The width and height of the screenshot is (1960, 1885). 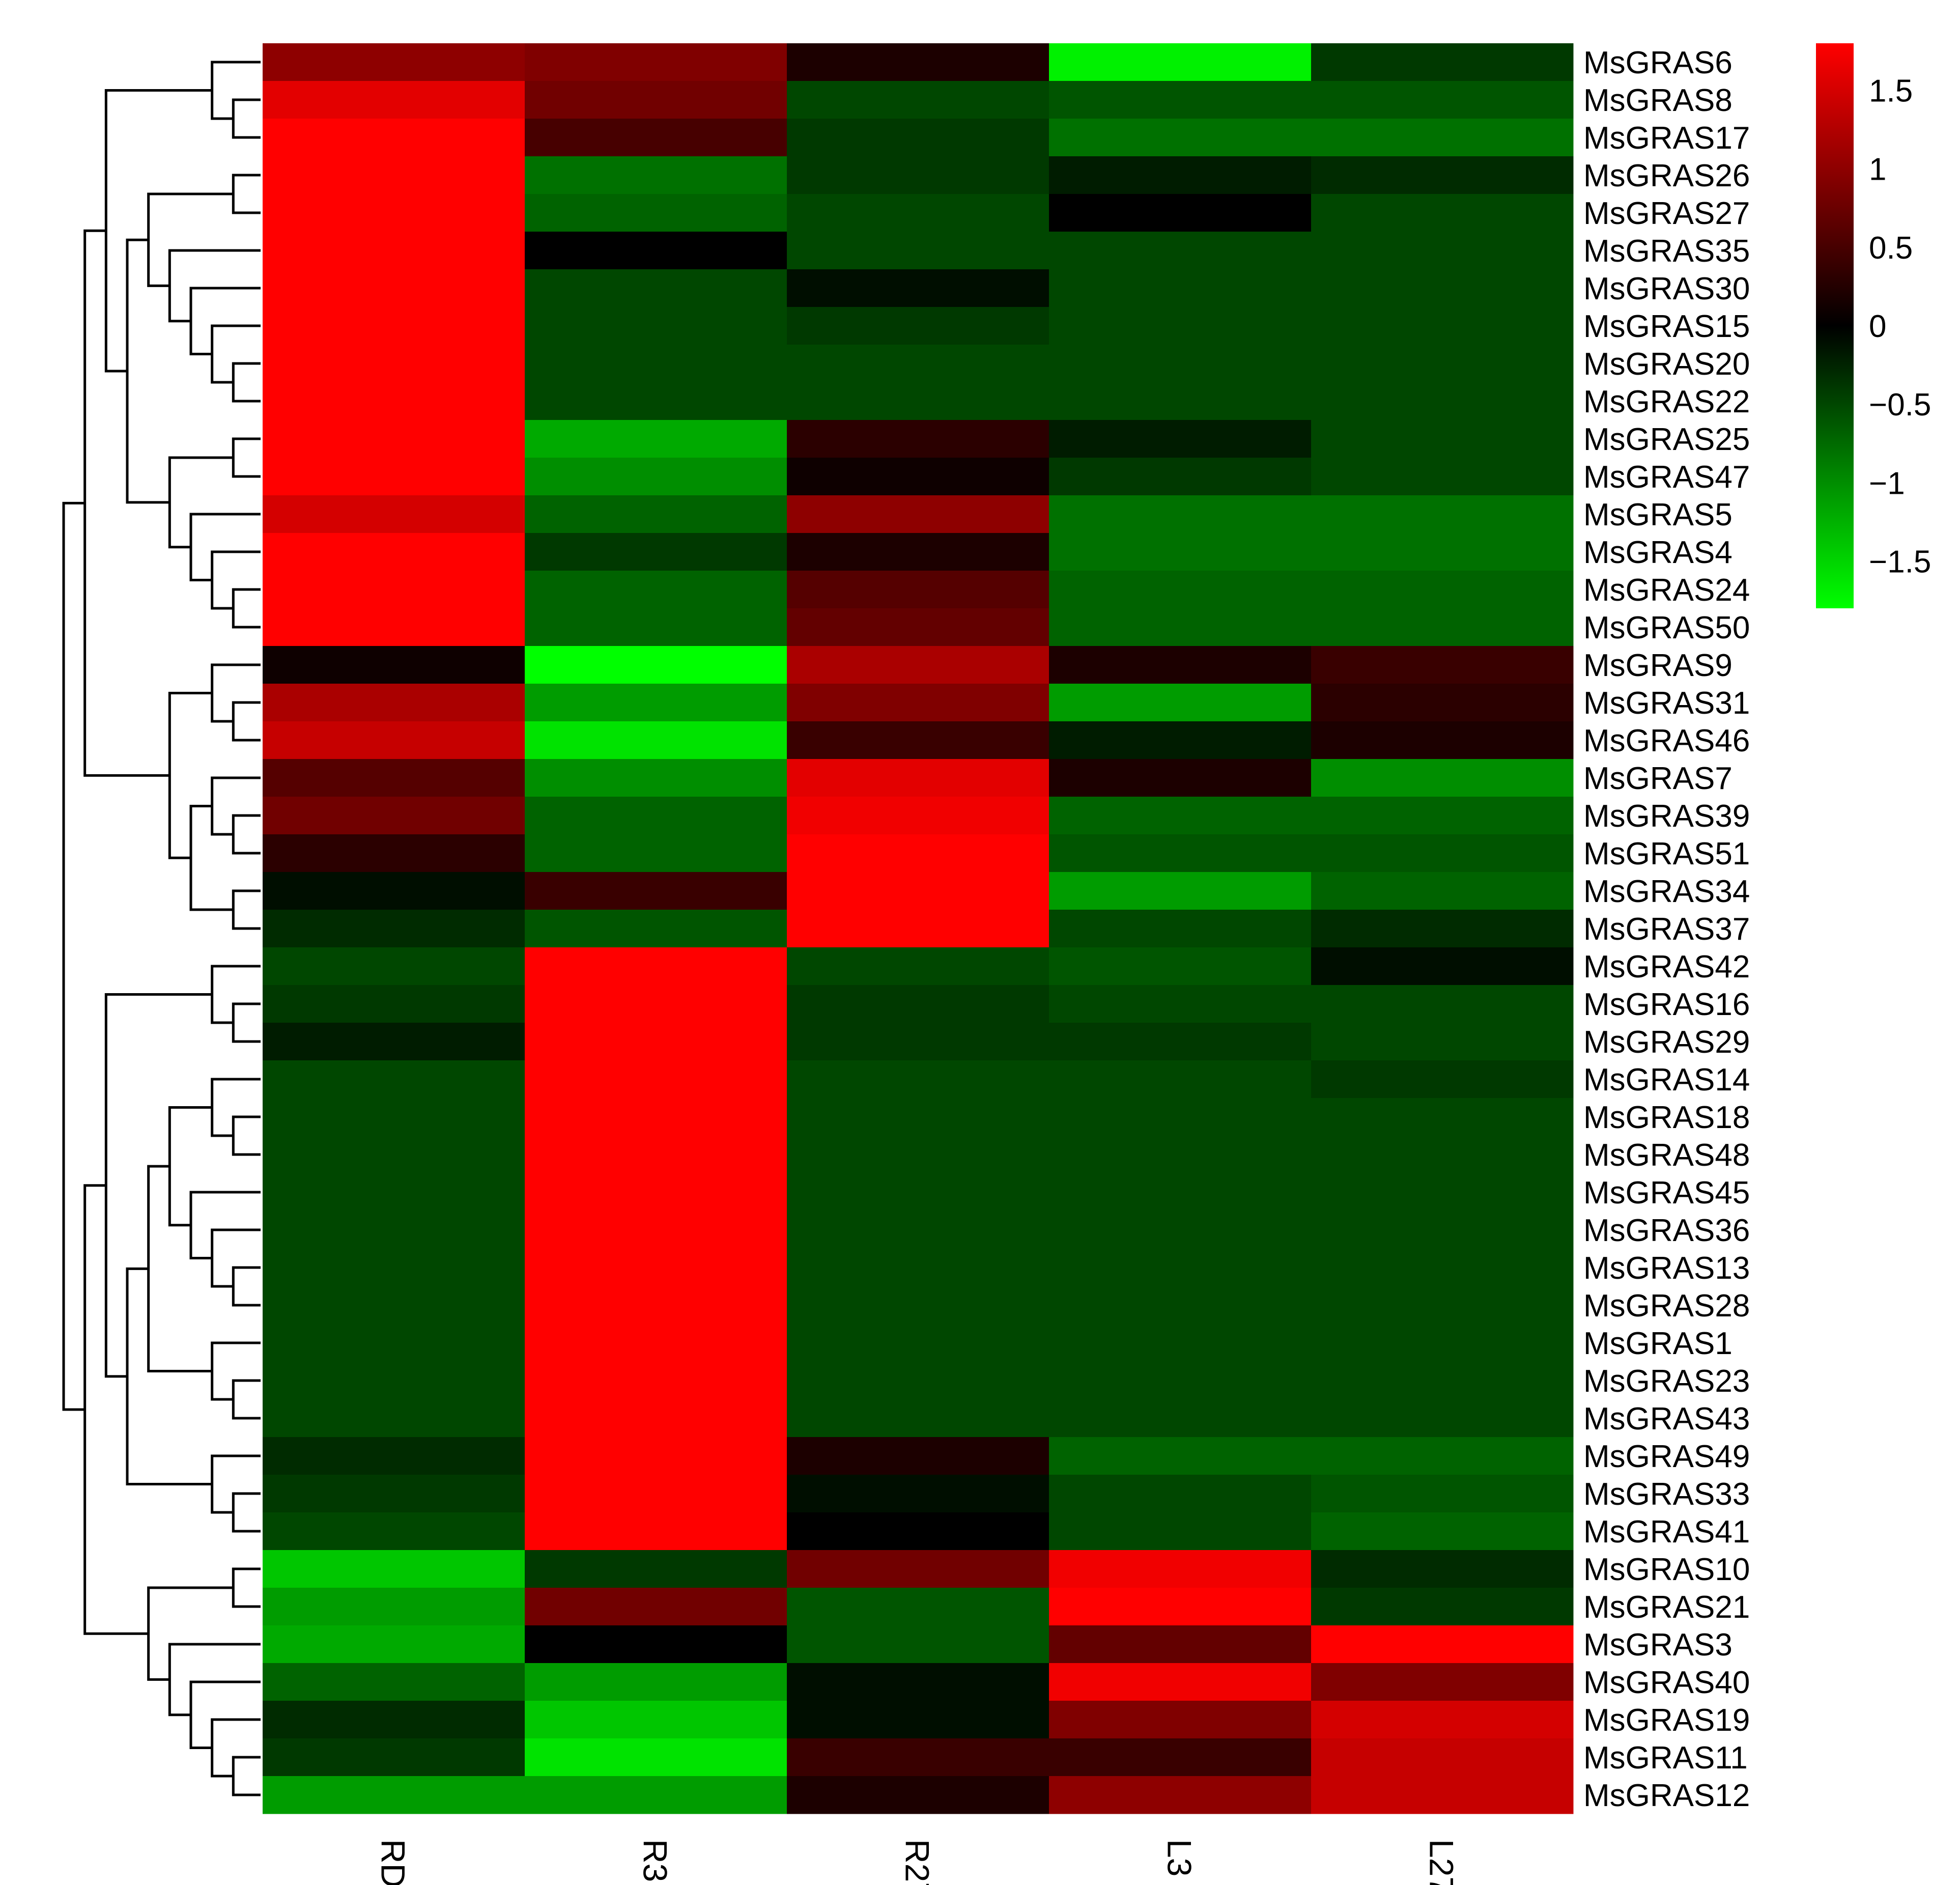 I want to click on row-label: MsGRAS7, so click(x=1658, y=778).